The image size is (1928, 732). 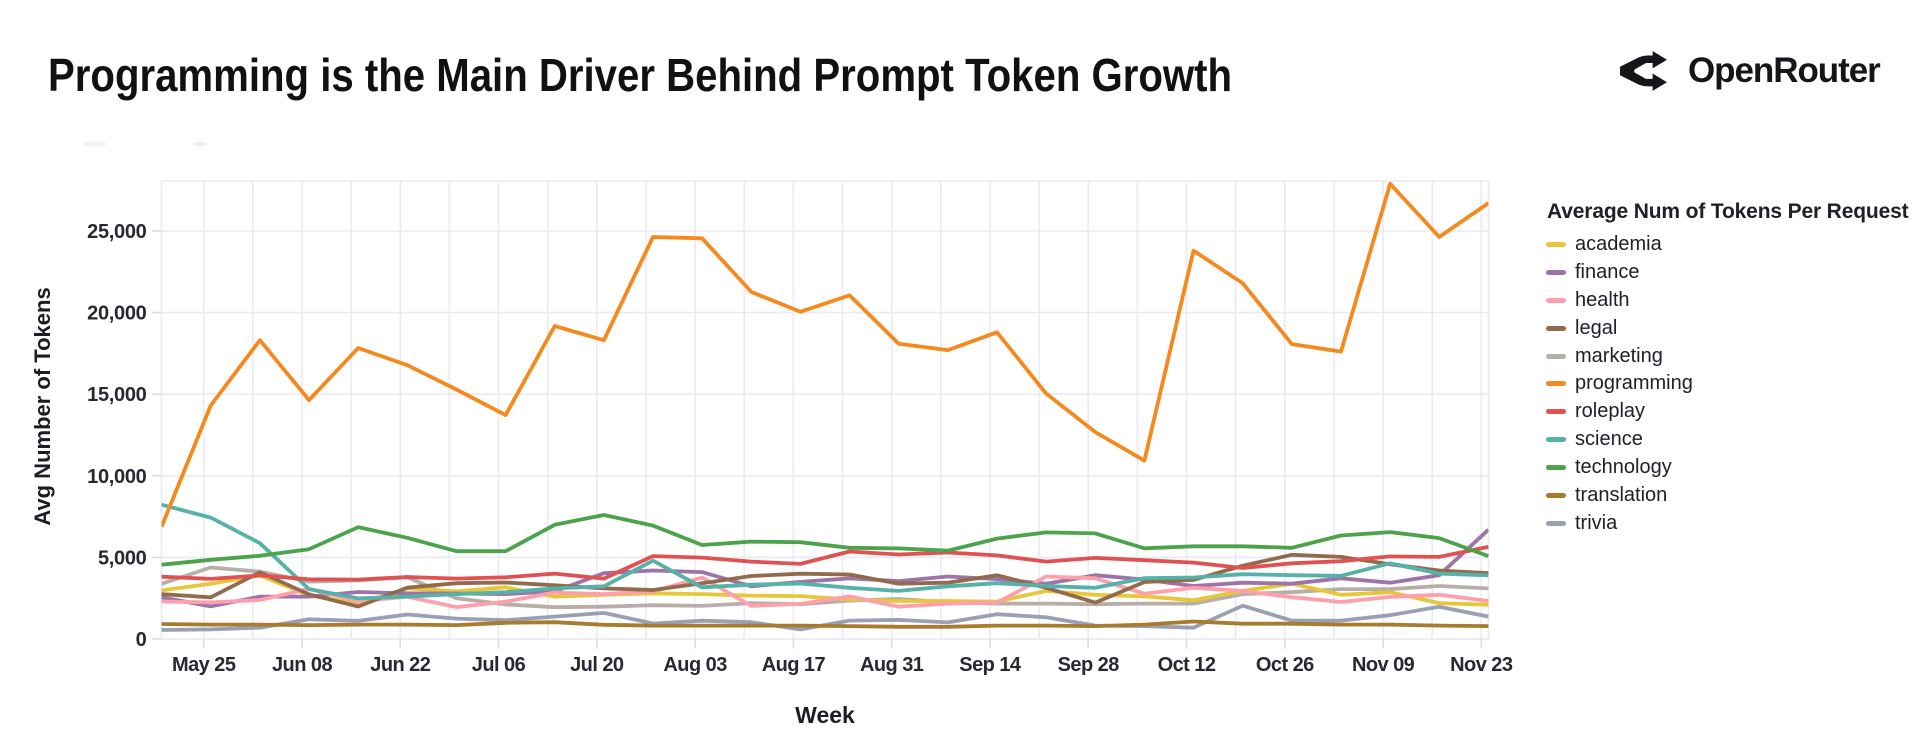 I want to click on svg-text: Jun 22, so click(x=400, y=665).